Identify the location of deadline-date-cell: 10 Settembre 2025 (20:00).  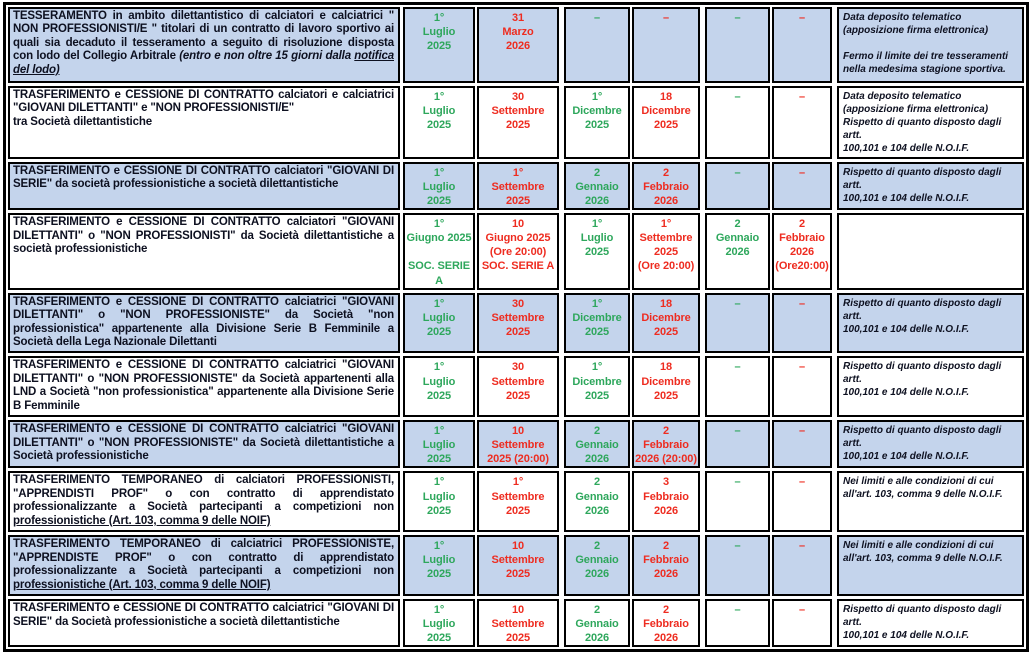
(518, 444).